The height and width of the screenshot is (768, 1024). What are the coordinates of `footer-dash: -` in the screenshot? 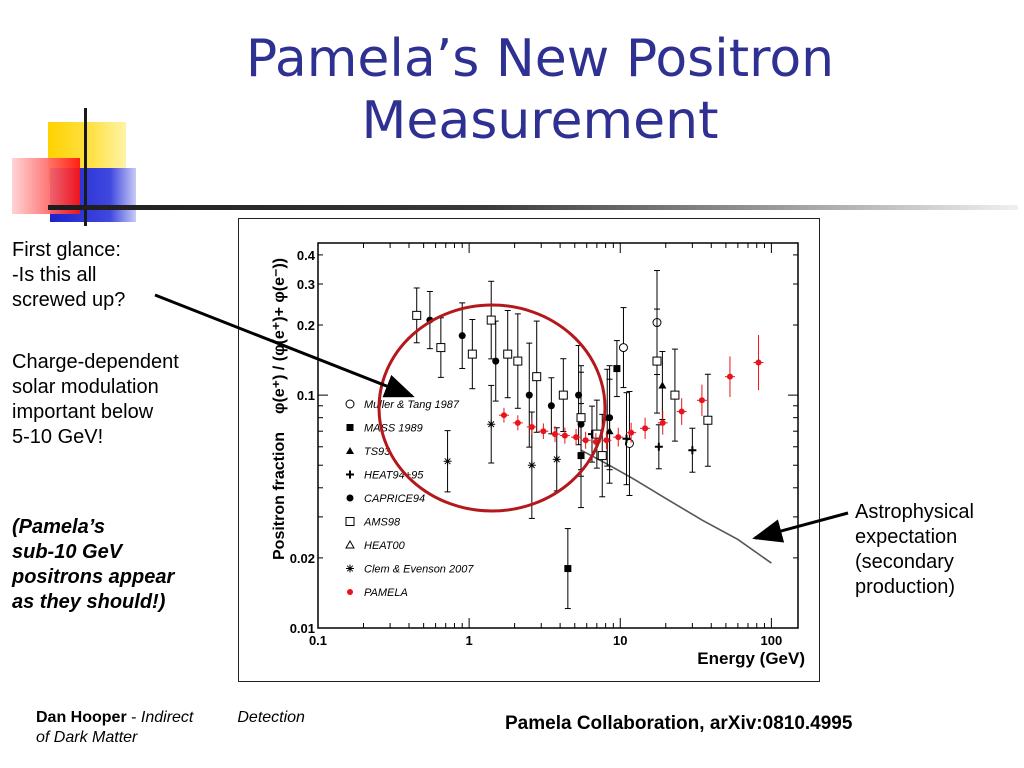 It's located at (133, 717).